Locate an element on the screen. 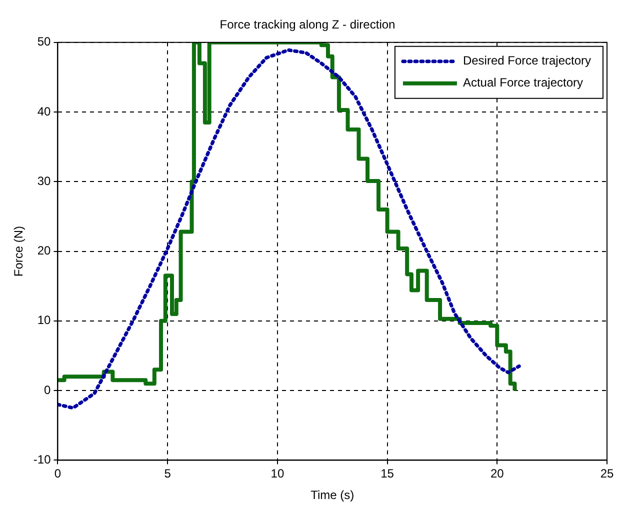 The image size is (627, 515). x-tick-label: 20 is located at coordinates (497, 473).